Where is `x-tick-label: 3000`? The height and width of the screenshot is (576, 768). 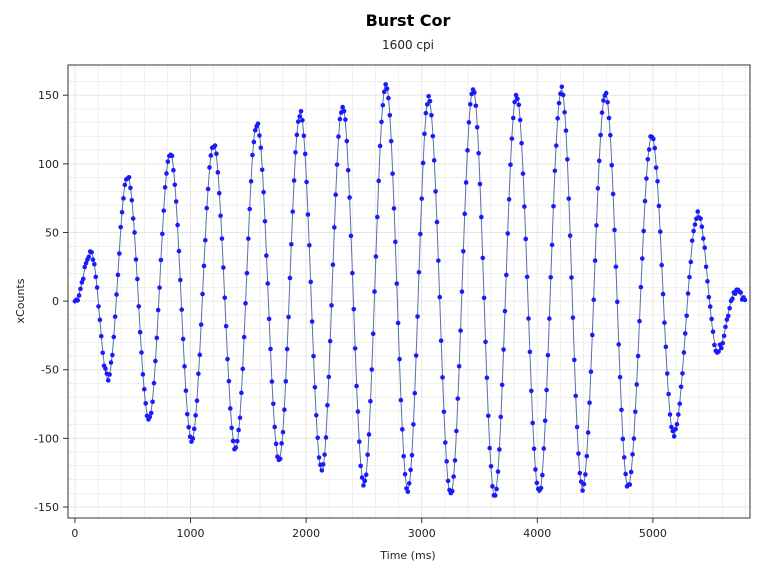
x-tick-label: 3000 is located at coordinates (422, 533).